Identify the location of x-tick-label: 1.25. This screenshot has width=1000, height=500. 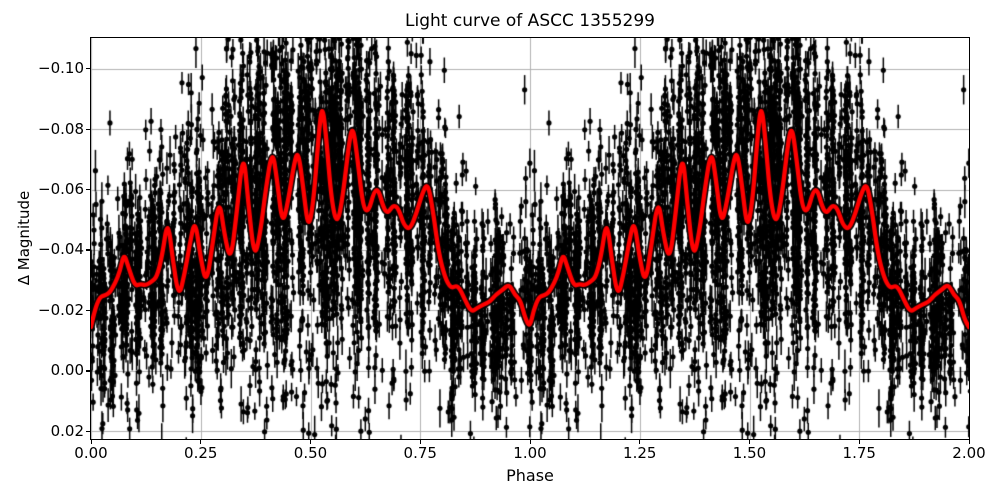
(640, 453).